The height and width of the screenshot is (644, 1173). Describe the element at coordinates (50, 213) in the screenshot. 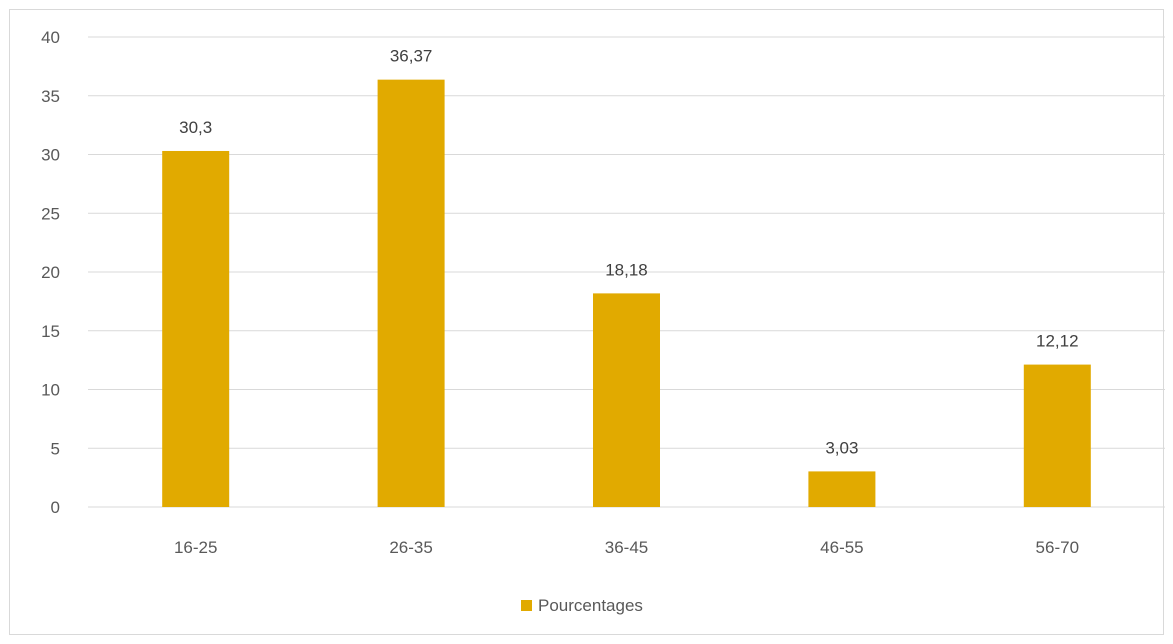

I see `y-tick-label: 25` at that location.